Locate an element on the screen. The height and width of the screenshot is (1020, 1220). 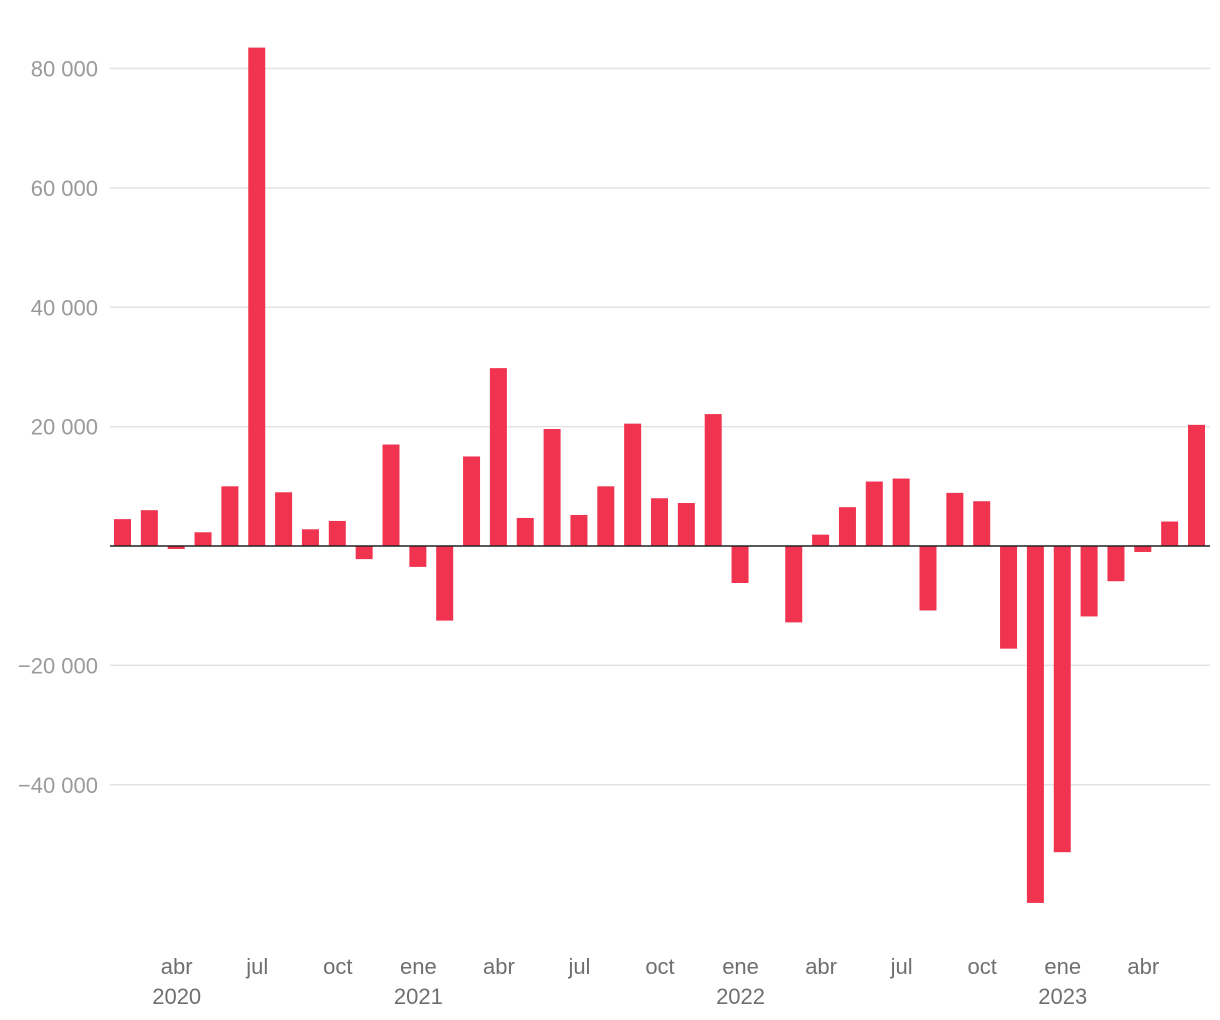
x-tick-year-label: 2023 is located at coordinates (1062, 996).